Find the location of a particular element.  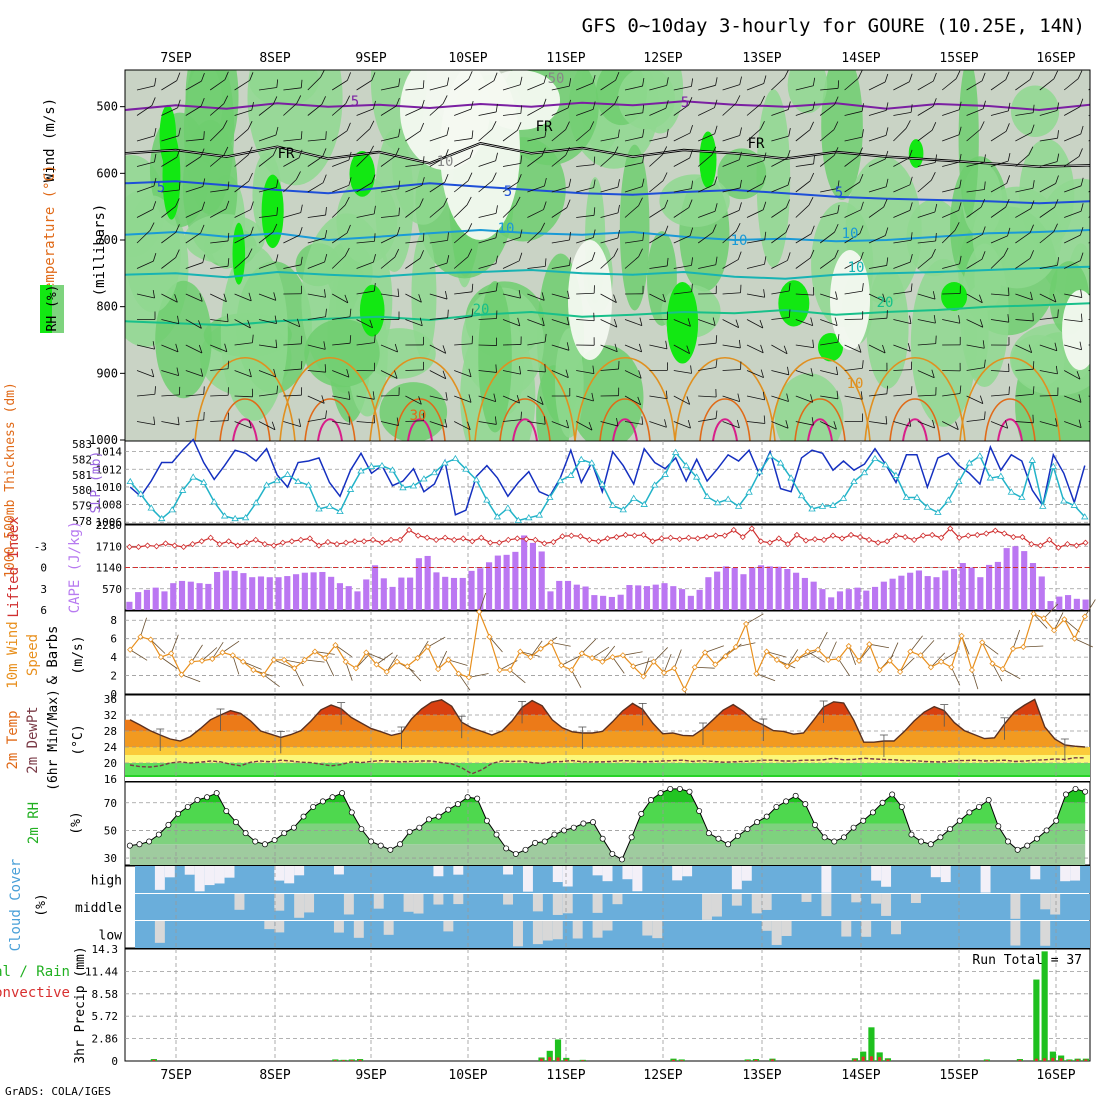

thickness-line is located at coordinates (607, 477).